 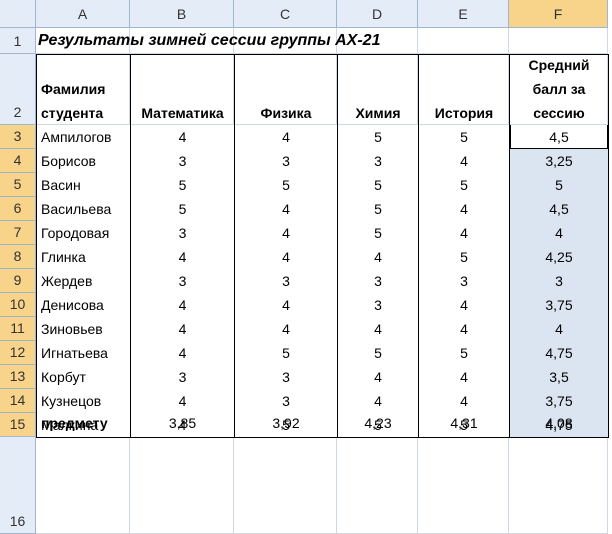 I want to click on row-header: 12, so click(x=18, y=353).